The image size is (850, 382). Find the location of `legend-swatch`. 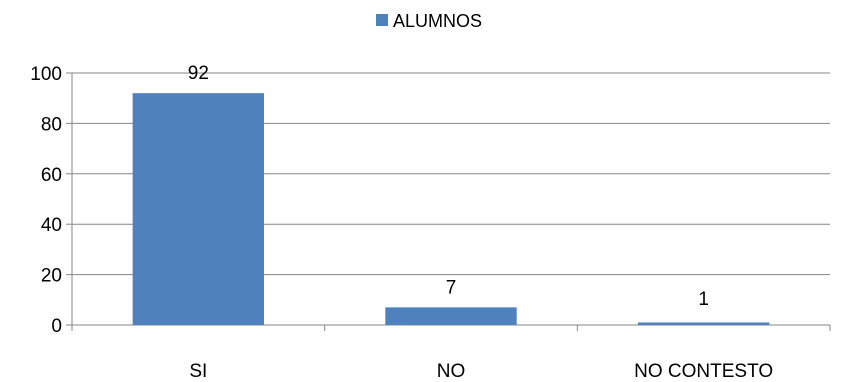

legend-swatch is located at coordinates (382, 20).